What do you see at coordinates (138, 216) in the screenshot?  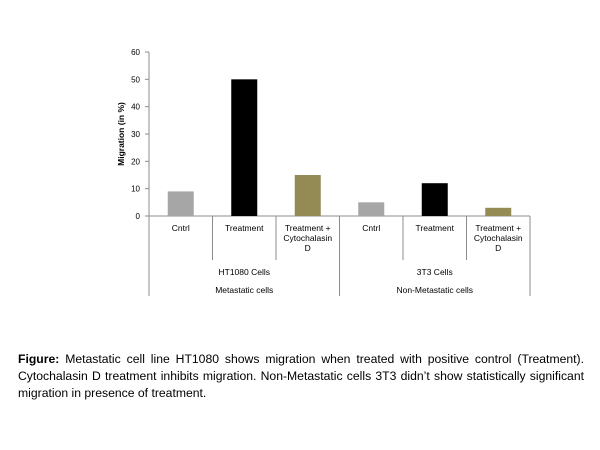 I see `y-tick-label: 0` at bounding box center [138, 216].